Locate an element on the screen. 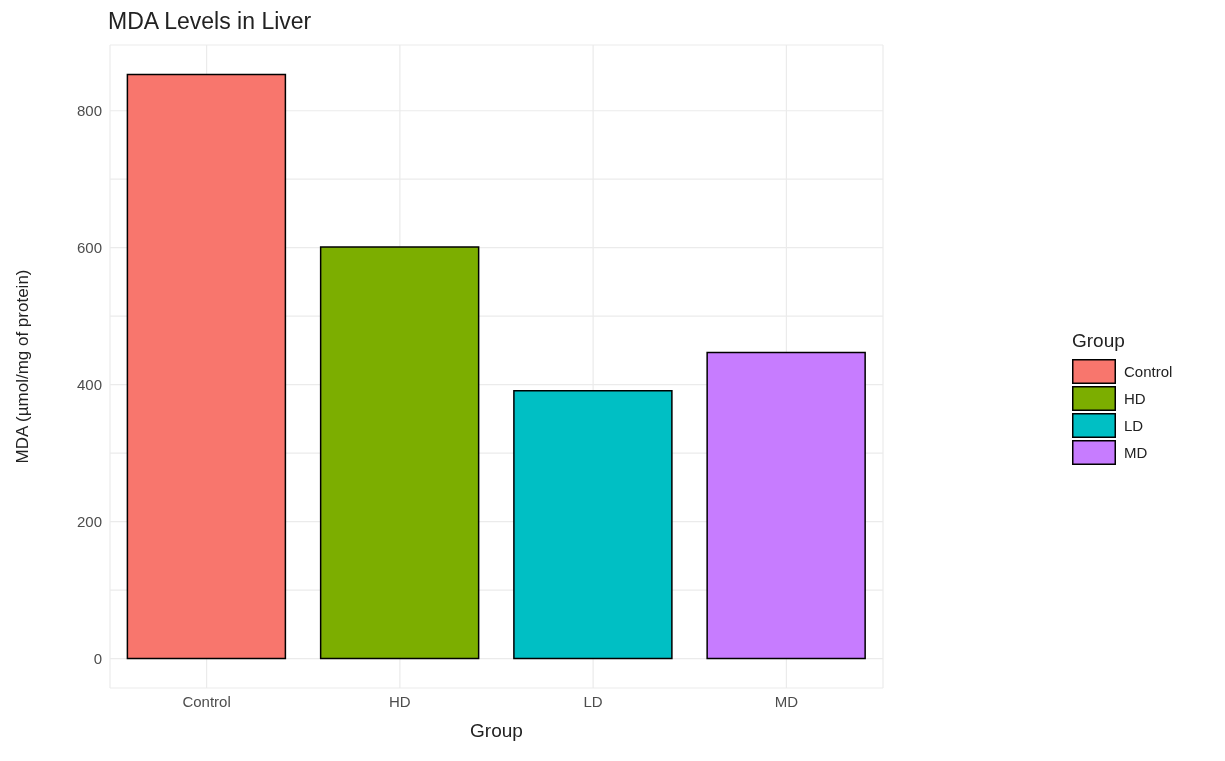  x-tick-label: LD is located at coordinates (593, 701).